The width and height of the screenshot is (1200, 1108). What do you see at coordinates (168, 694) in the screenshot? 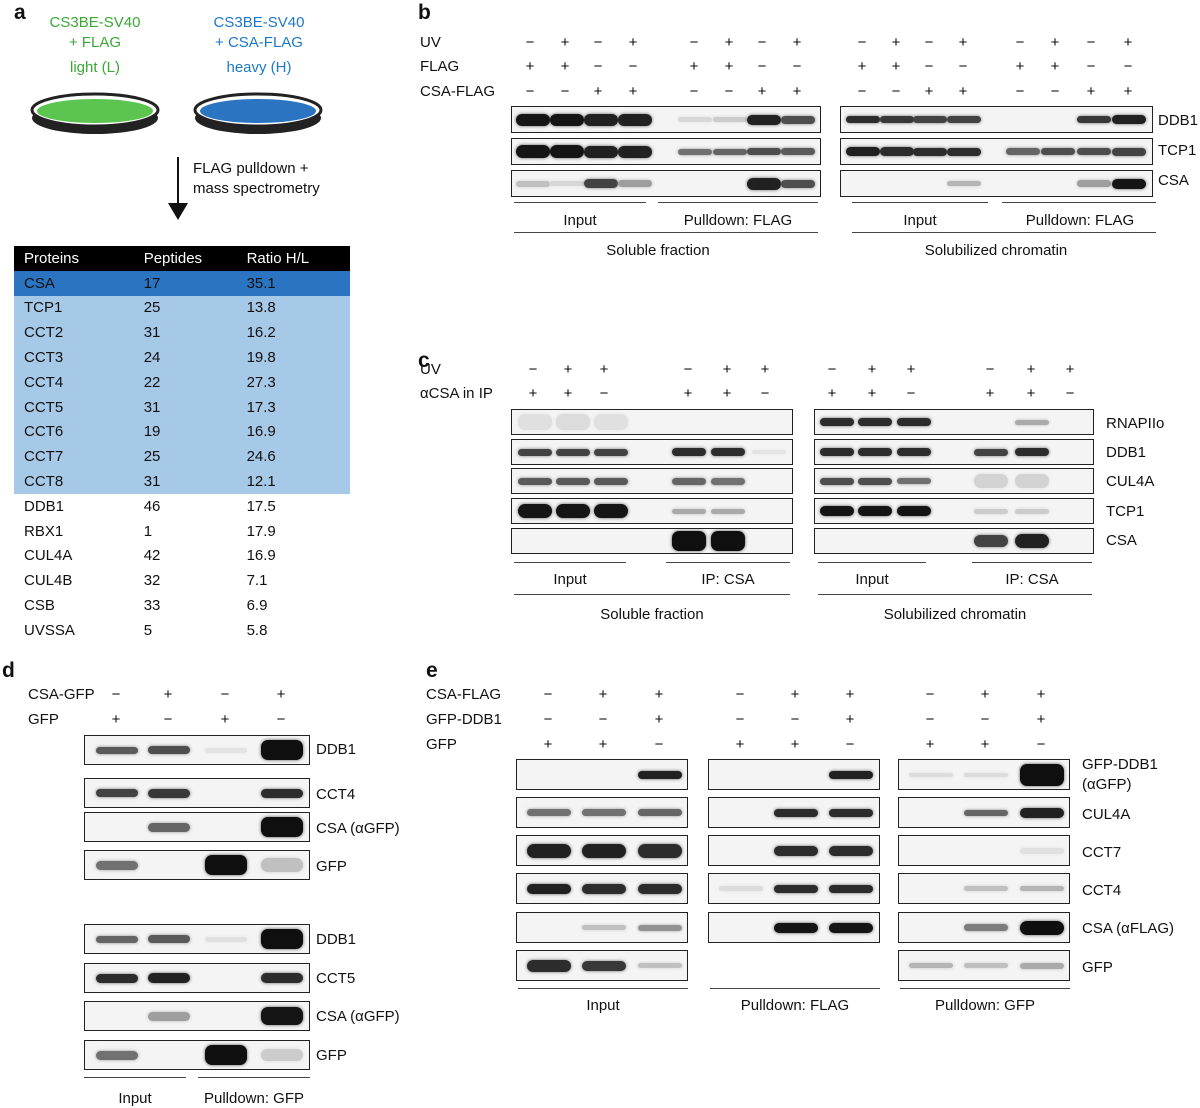
I see `d-lane-symbol: +` at bounding box center [168, 694].